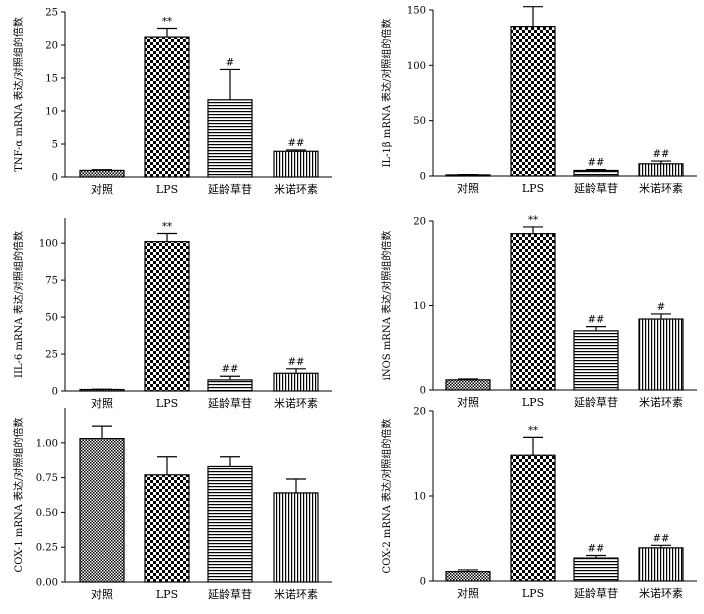 This screenshot has width=704, height=614. Describe the element at coordinates (18, 495) in the screenshot. I see `y-axis-label: COX-1 mRNA 表达/对照组的倍数` at that location.